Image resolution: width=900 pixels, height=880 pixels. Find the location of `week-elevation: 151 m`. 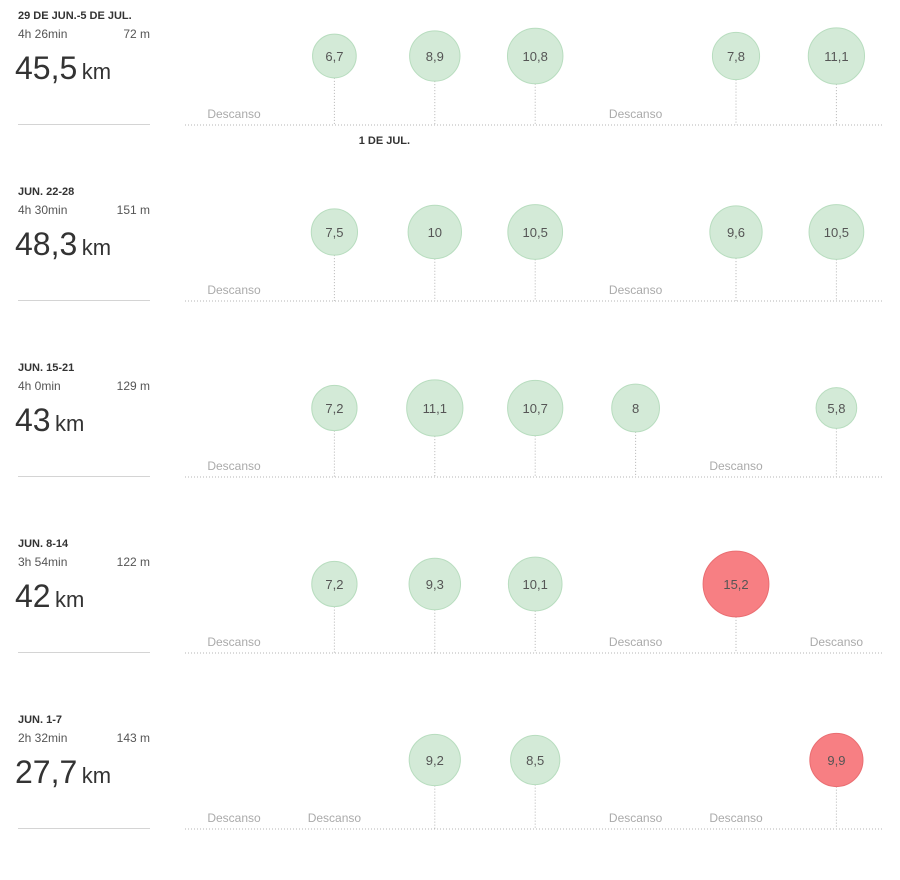

week-elevation: 151 m is located at coordinates (133, 210).